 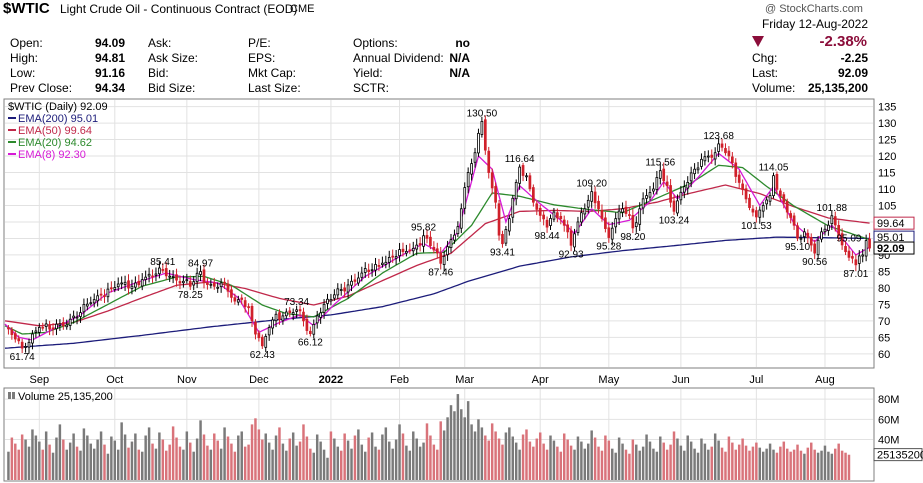 What do you see at coordinates (832, 208) in the screenshot?
I see `price-annotation: 101.88` at bounding box center [832, 208].